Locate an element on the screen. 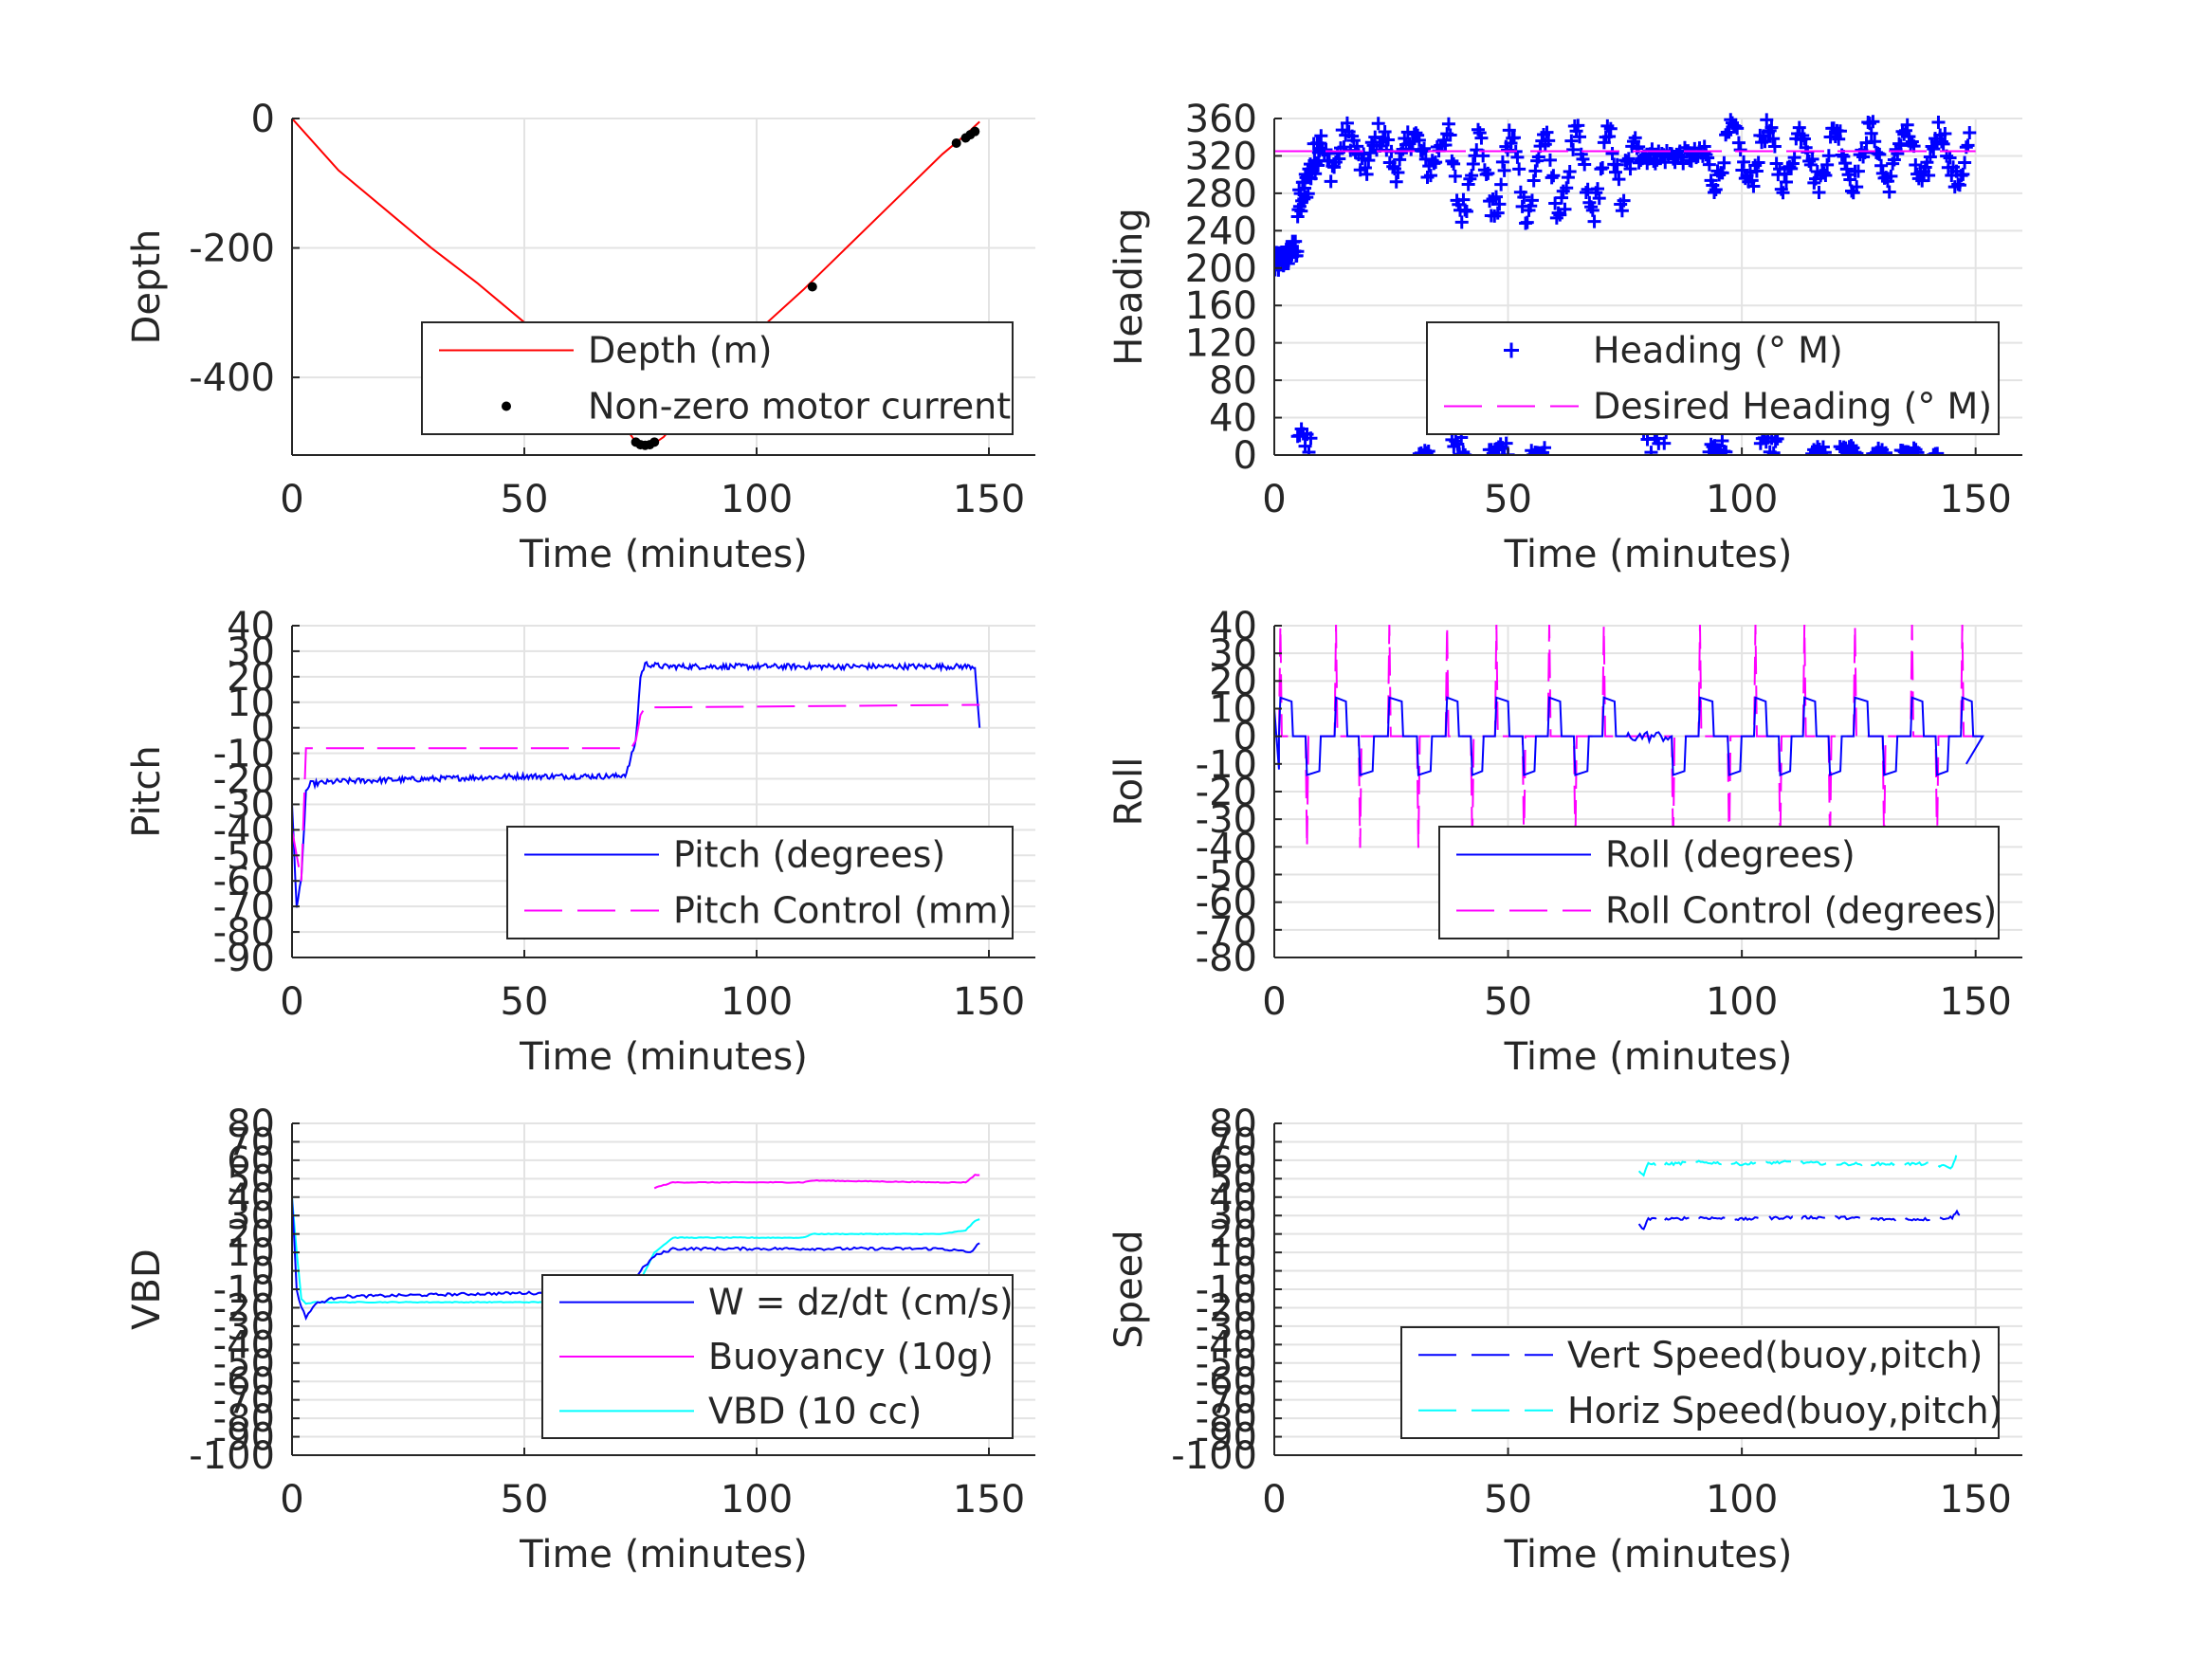 Image resolution: width=2212 pixels, height=1659 pixels. y-axis-label: Depth is located at coordinates (147, 287).